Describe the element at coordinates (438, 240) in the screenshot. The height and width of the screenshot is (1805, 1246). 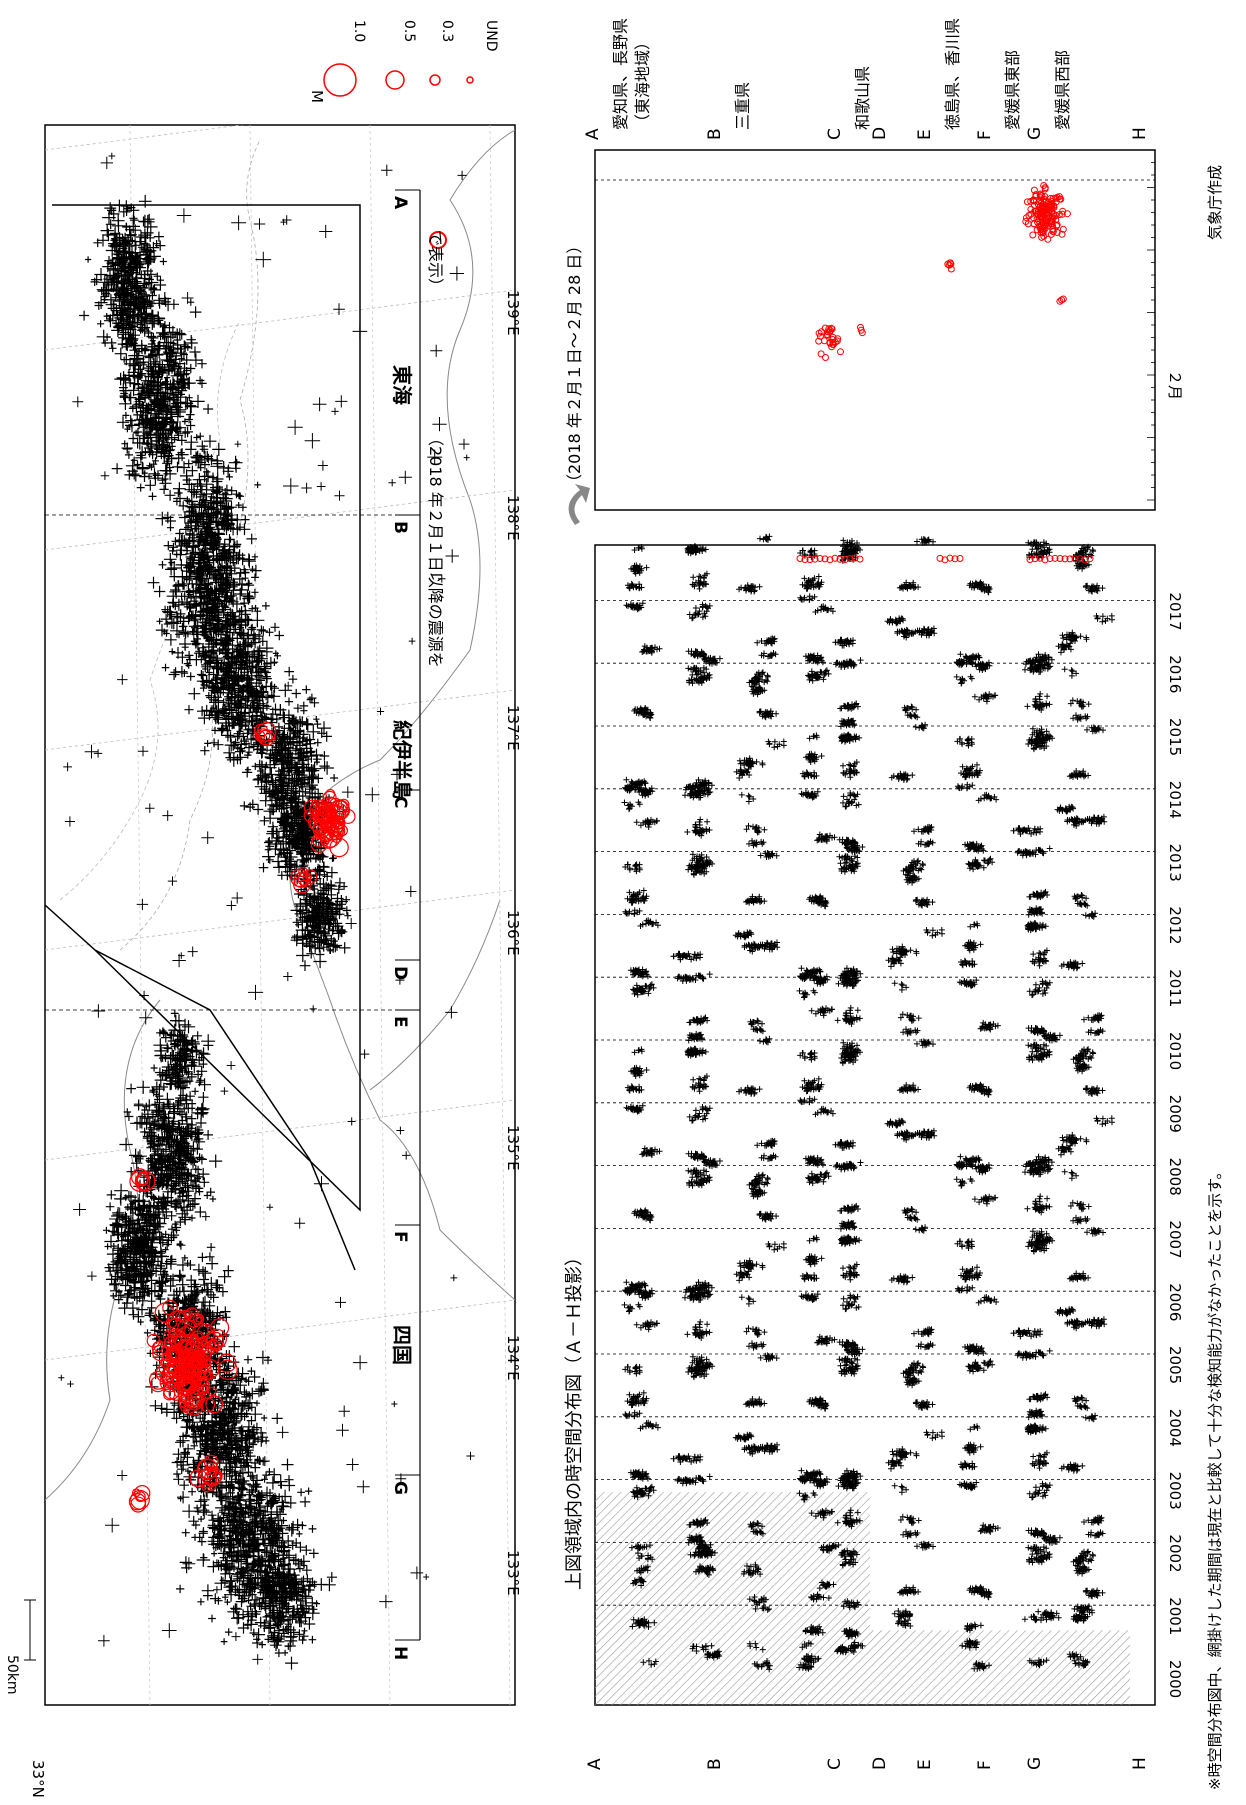
I see `note-circle-icon` at that location.